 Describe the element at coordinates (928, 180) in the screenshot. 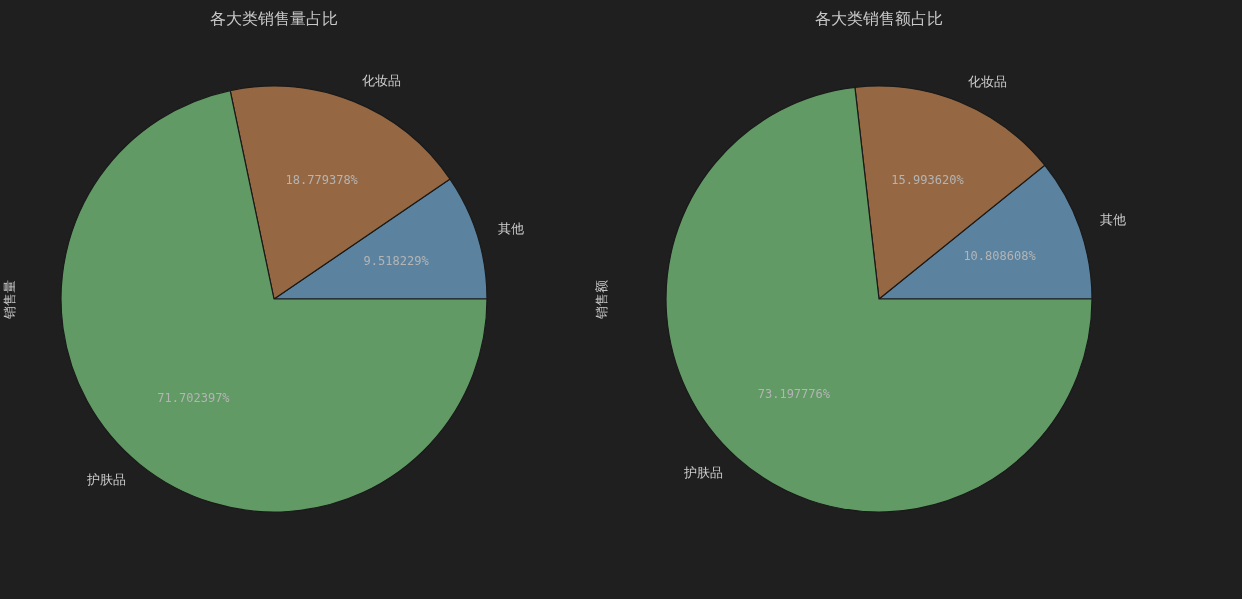

I see `data-label: 15.993620%` at that location.